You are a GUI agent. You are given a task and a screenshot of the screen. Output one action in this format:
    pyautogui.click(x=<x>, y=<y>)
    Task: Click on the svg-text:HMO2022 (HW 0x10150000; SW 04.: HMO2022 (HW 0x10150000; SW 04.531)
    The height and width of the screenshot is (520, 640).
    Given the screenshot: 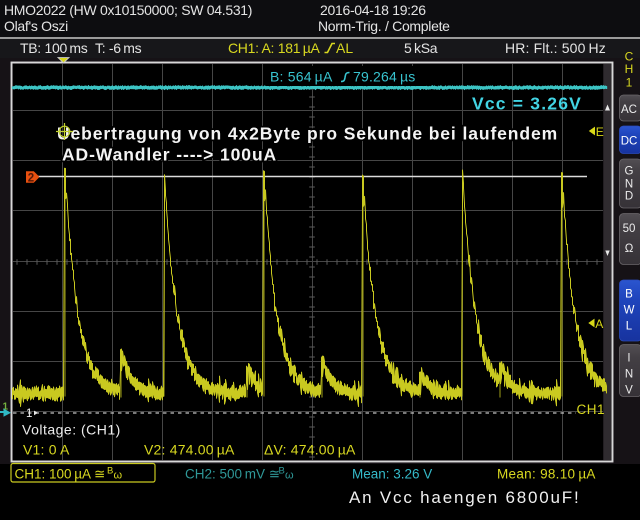 What is the action you would take?
    pyautogui.click(x=128, y=10)
    